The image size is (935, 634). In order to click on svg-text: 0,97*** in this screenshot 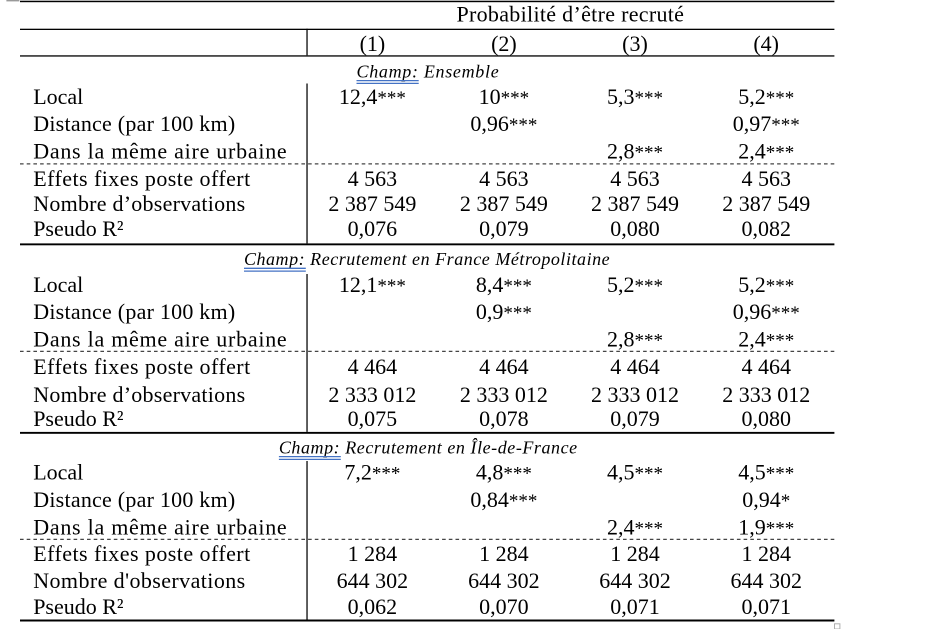, I will do `click(766, 123)`.